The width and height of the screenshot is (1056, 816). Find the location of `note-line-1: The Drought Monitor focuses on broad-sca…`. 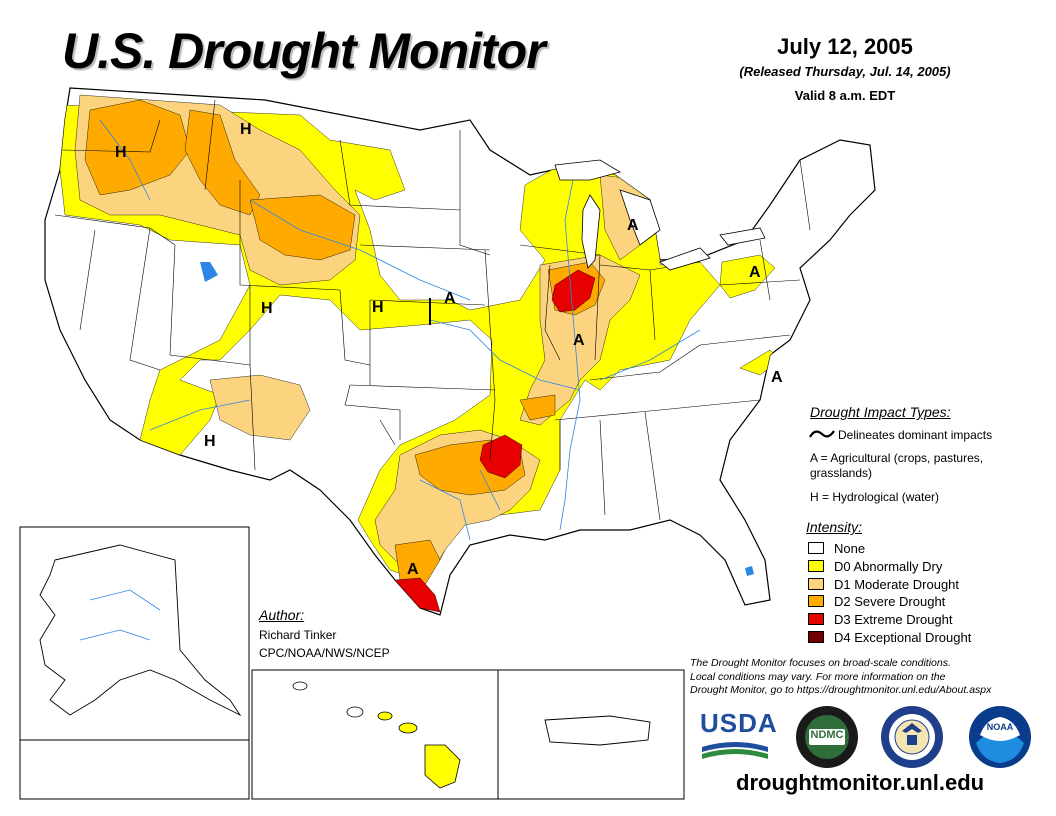

note-line-1: The Drought Monitor focuses on broad-sca… is located at coordinates (820, 663).